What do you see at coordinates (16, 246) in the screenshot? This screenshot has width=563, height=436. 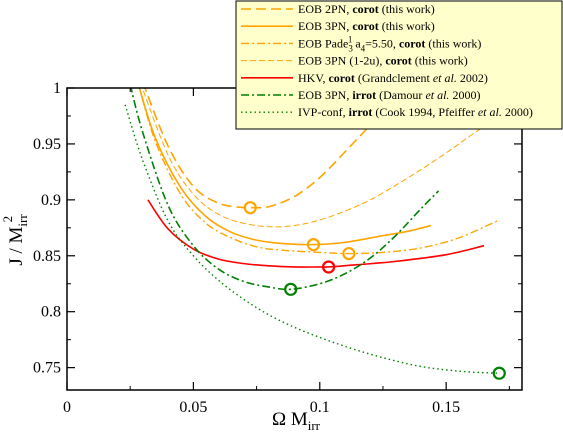 I see `y-axis-title-main: J / M` at bounding box center [16, 246].